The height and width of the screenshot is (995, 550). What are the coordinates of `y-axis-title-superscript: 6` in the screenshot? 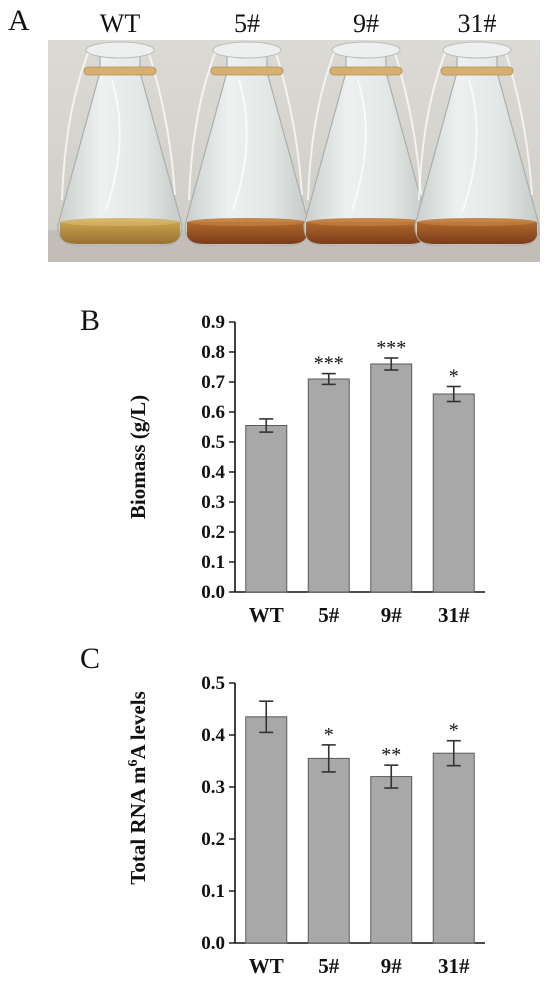 It's located at (133, 763).